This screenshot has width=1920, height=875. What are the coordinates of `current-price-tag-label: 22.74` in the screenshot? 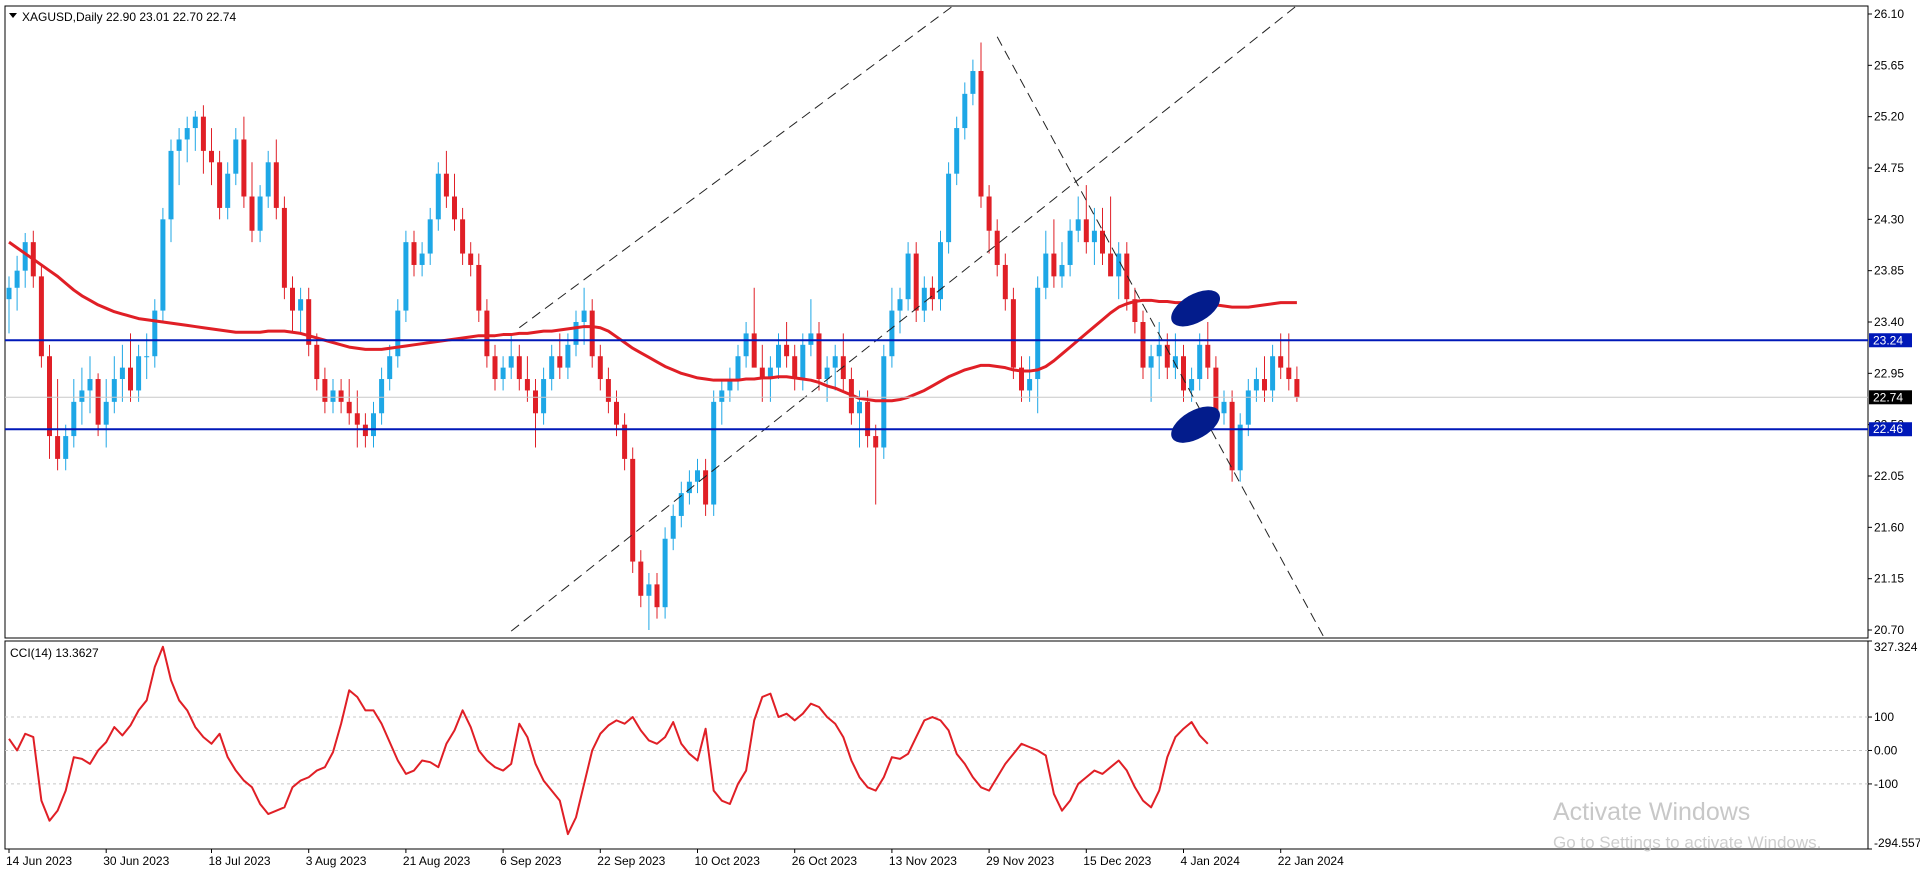 It's located at (1888, 397).